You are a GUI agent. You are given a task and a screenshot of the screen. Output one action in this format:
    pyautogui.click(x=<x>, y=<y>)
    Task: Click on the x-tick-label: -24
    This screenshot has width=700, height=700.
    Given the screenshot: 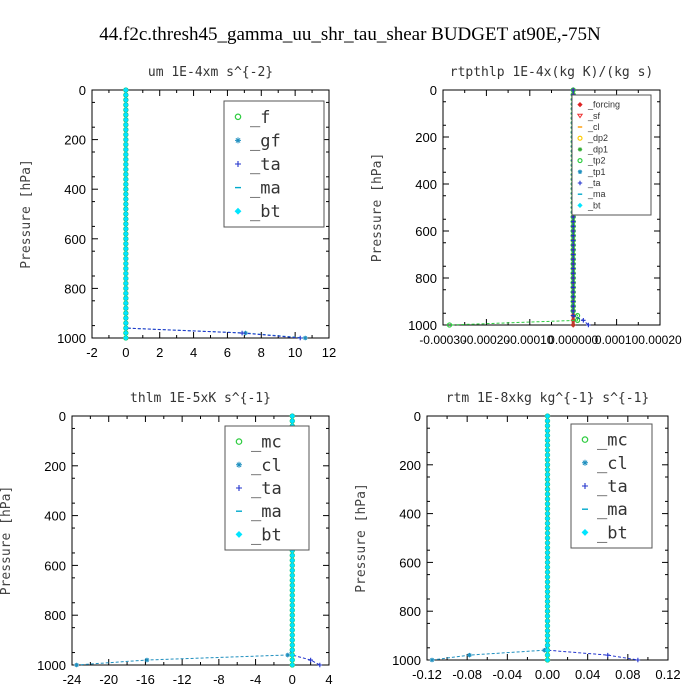 What is the action you would take?
    pyautogui.click(x=72, y=679)
    